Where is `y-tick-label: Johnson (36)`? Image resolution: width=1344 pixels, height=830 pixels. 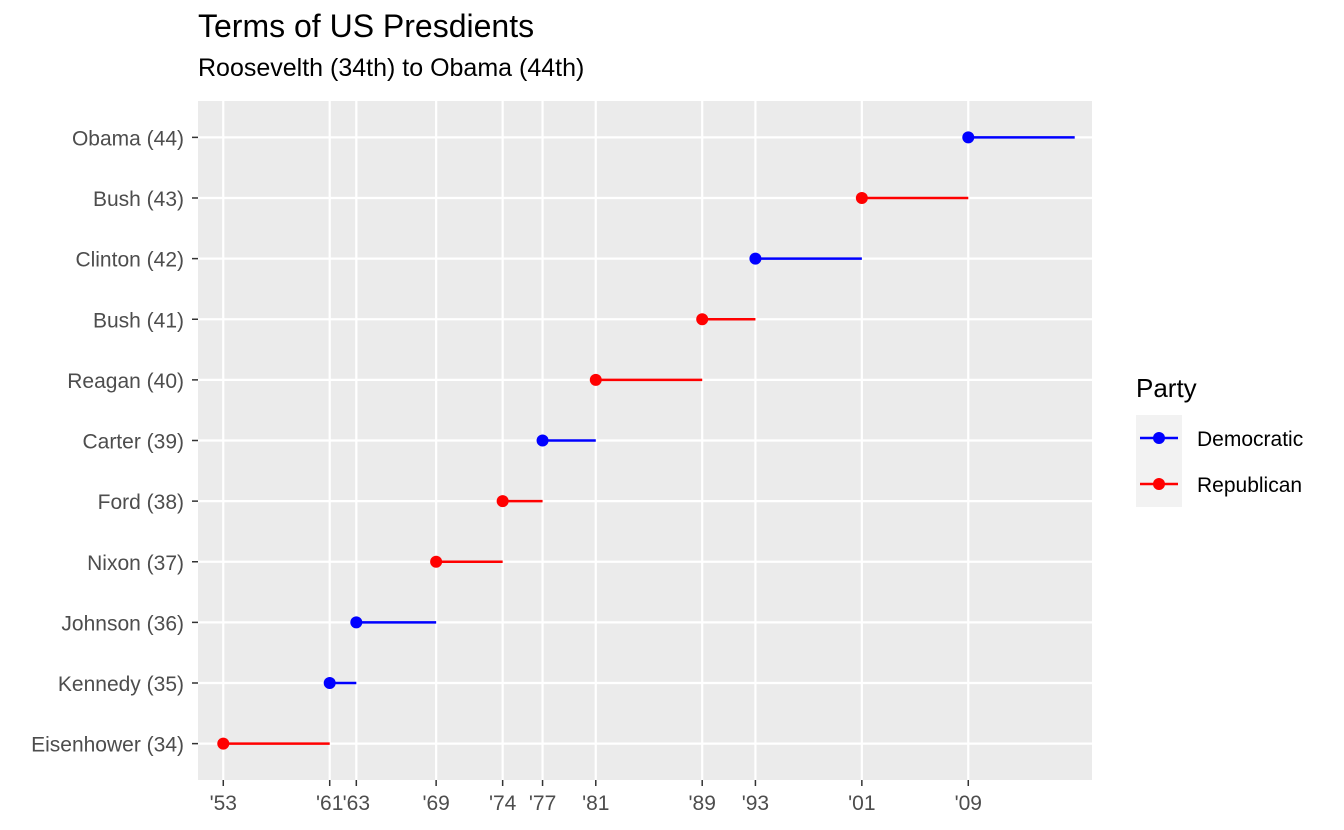 y-tick-label: Johnson (36) is located at coordinates (122, 623).